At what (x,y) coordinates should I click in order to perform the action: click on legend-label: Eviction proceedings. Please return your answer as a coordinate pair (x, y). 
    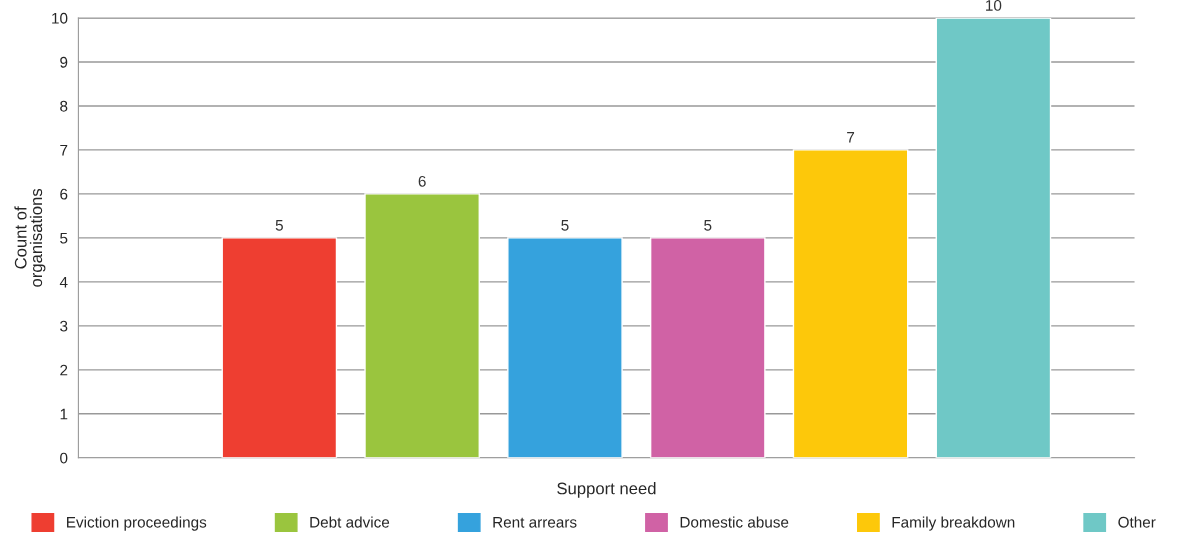
    Looking at the image, I should click on (137, 523).